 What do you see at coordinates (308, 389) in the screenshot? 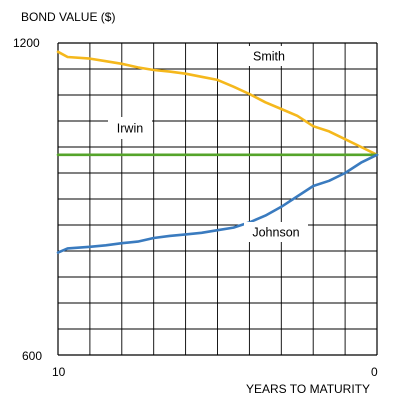
I see `x-axis-label: YEARS TO MATURITY` at bounding box center [308, 389].